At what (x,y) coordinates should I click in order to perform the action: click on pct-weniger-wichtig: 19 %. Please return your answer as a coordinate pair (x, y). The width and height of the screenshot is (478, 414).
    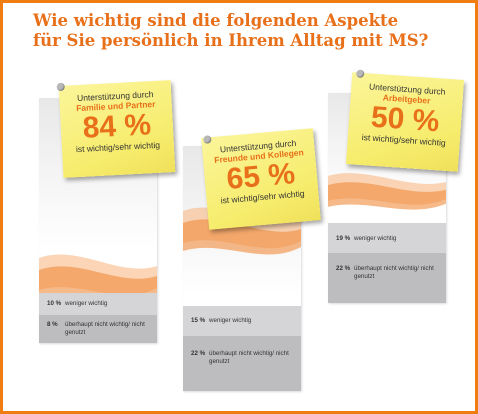
    Looking at the image, I should click on (343, 238).